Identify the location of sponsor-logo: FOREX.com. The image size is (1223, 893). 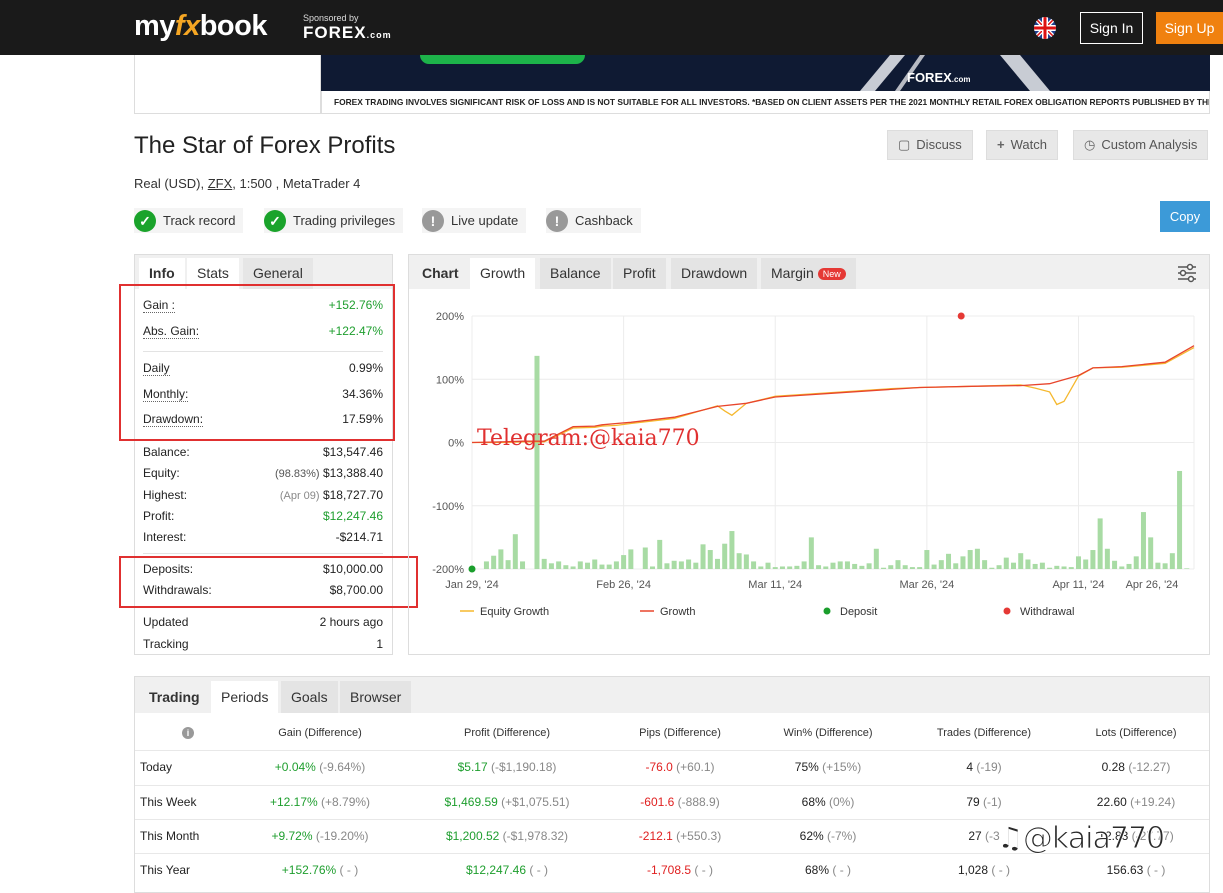
(347, 32).